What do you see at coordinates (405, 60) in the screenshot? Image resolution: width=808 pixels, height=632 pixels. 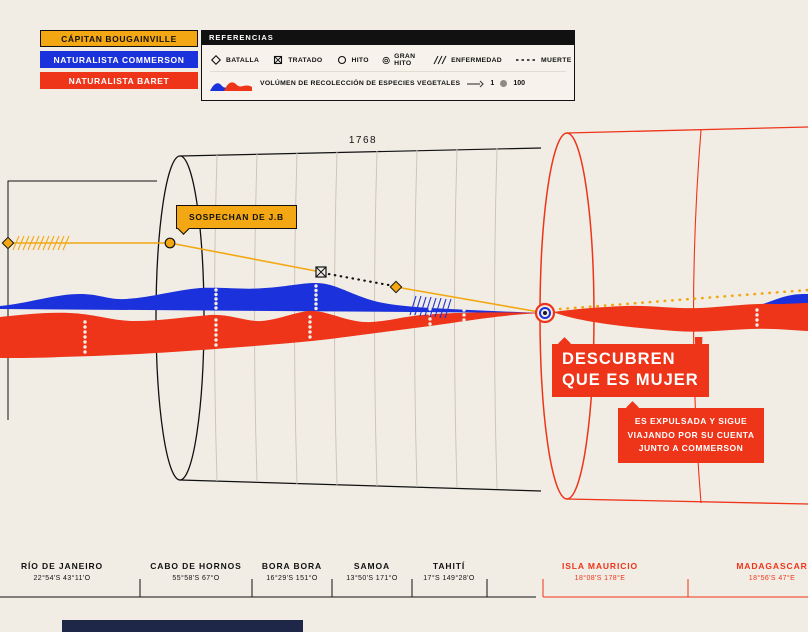 I see `legend-item-label: GRAN HITO` at bounding box center [405, 60].